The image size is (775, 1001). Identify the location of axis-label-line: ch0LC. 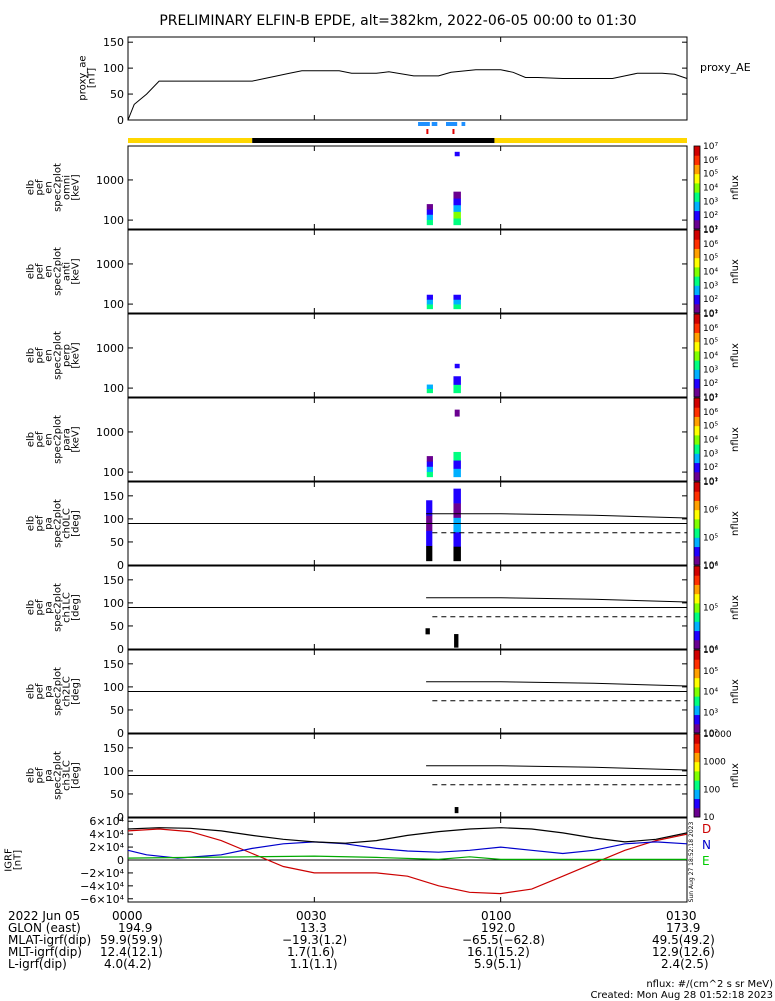
(67, 523).